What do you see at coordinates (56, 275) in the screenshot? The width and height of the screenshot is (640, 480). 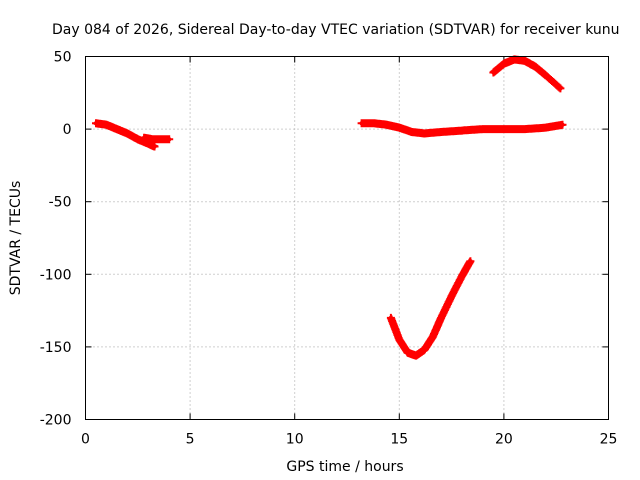 I see `y-tick-label: -100` at bounding box center [56, 275].